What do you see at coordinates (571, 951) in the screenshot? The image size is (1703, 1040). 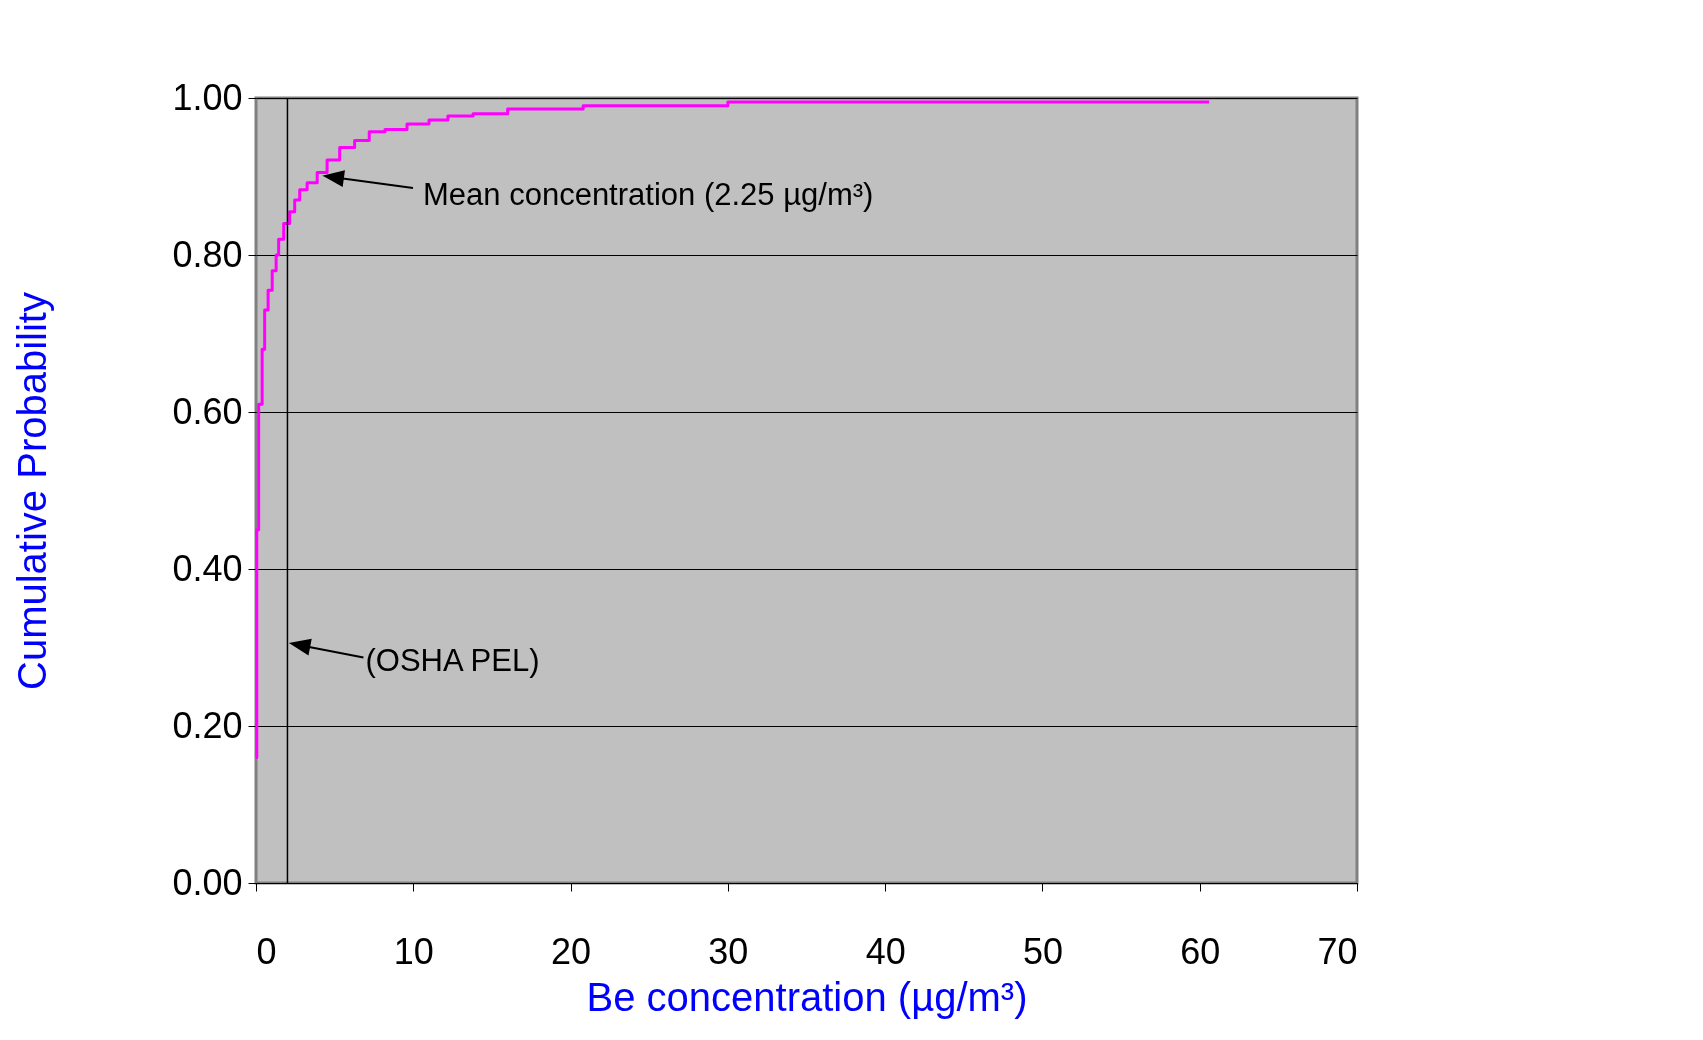 I see `x-tick-label: 20` at bounding box center [571, 951].